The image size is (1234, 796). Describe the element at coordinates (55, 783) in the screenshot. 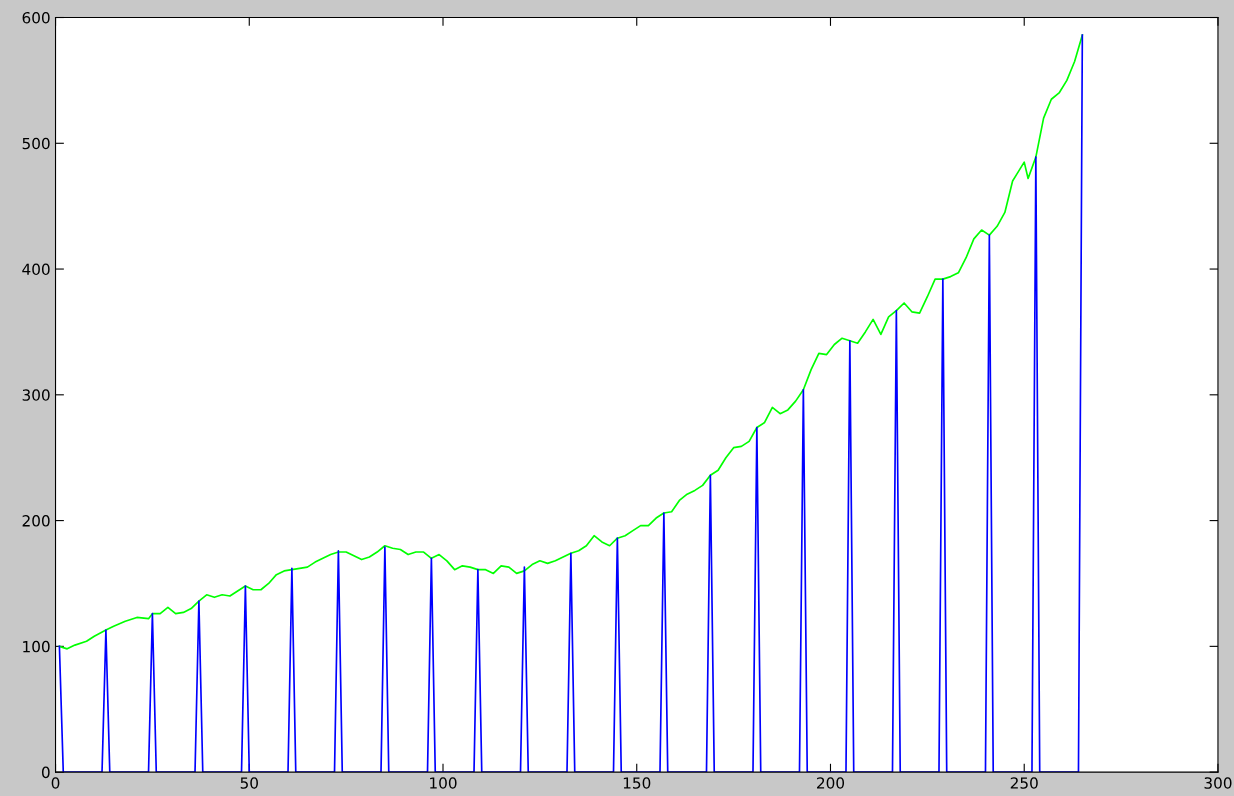

I see `x-tick-label: 0` at that location.